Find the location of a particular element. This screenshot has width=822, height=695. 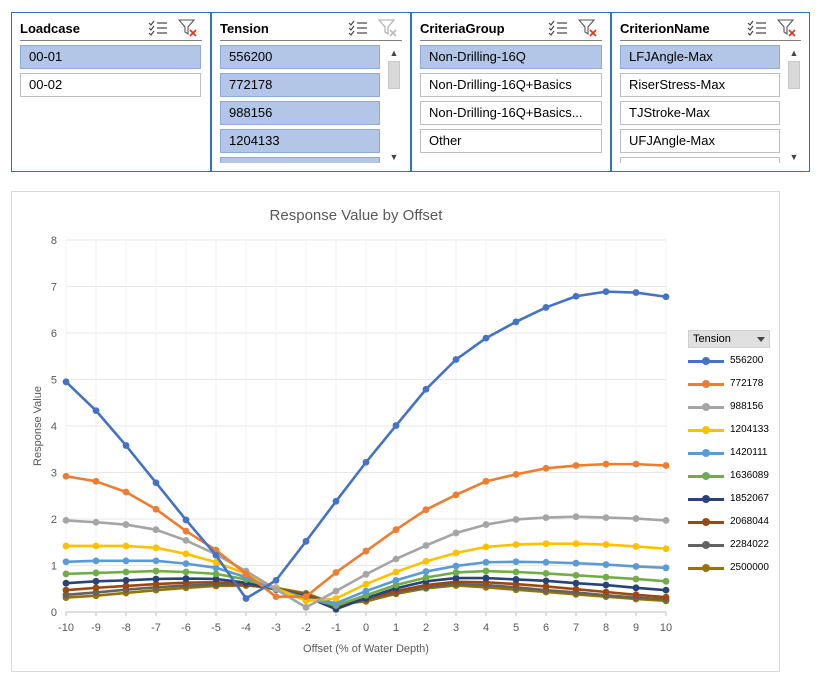

chevron-down-icon: ▼ is located at coordinates (794, 157).